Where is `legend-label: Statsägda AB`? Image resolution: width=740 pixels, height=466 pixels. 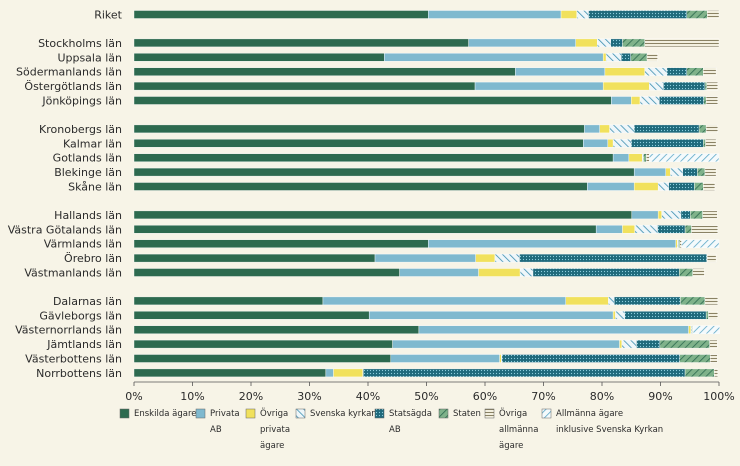 legend-label: Statsägda AB is located at coordinates (410, 422).